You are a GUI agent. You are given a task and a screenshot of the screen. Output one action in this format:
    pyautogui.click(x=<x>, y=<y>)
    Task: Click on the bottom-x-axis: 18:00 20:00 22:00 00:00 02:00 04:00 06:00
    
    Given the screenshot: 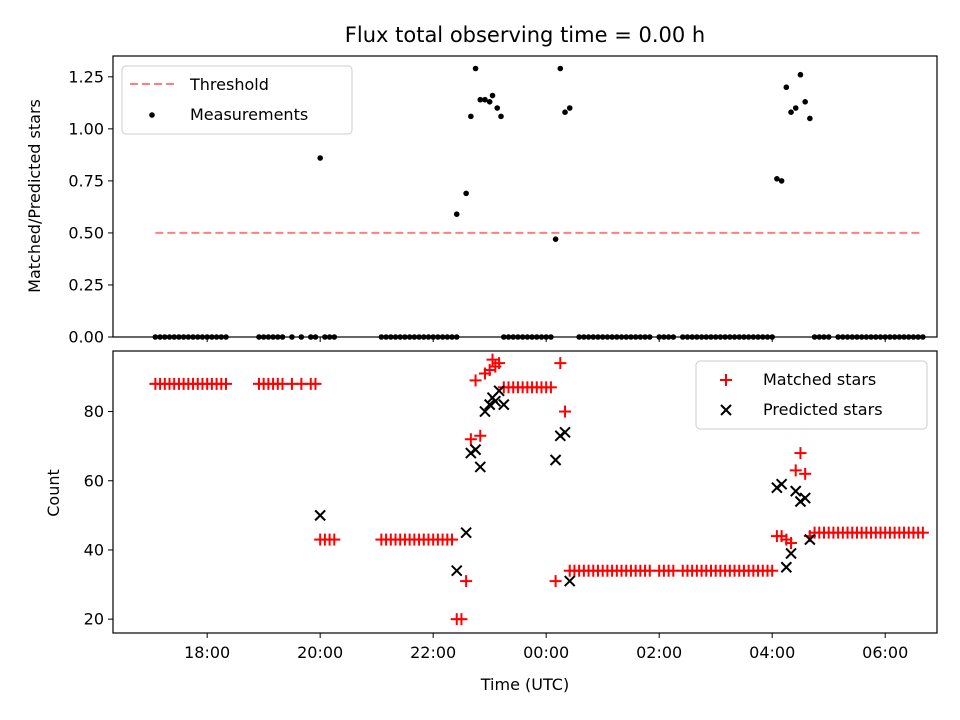 What is the action you would take?
    pyautogui.click(x=546, y=647)
    